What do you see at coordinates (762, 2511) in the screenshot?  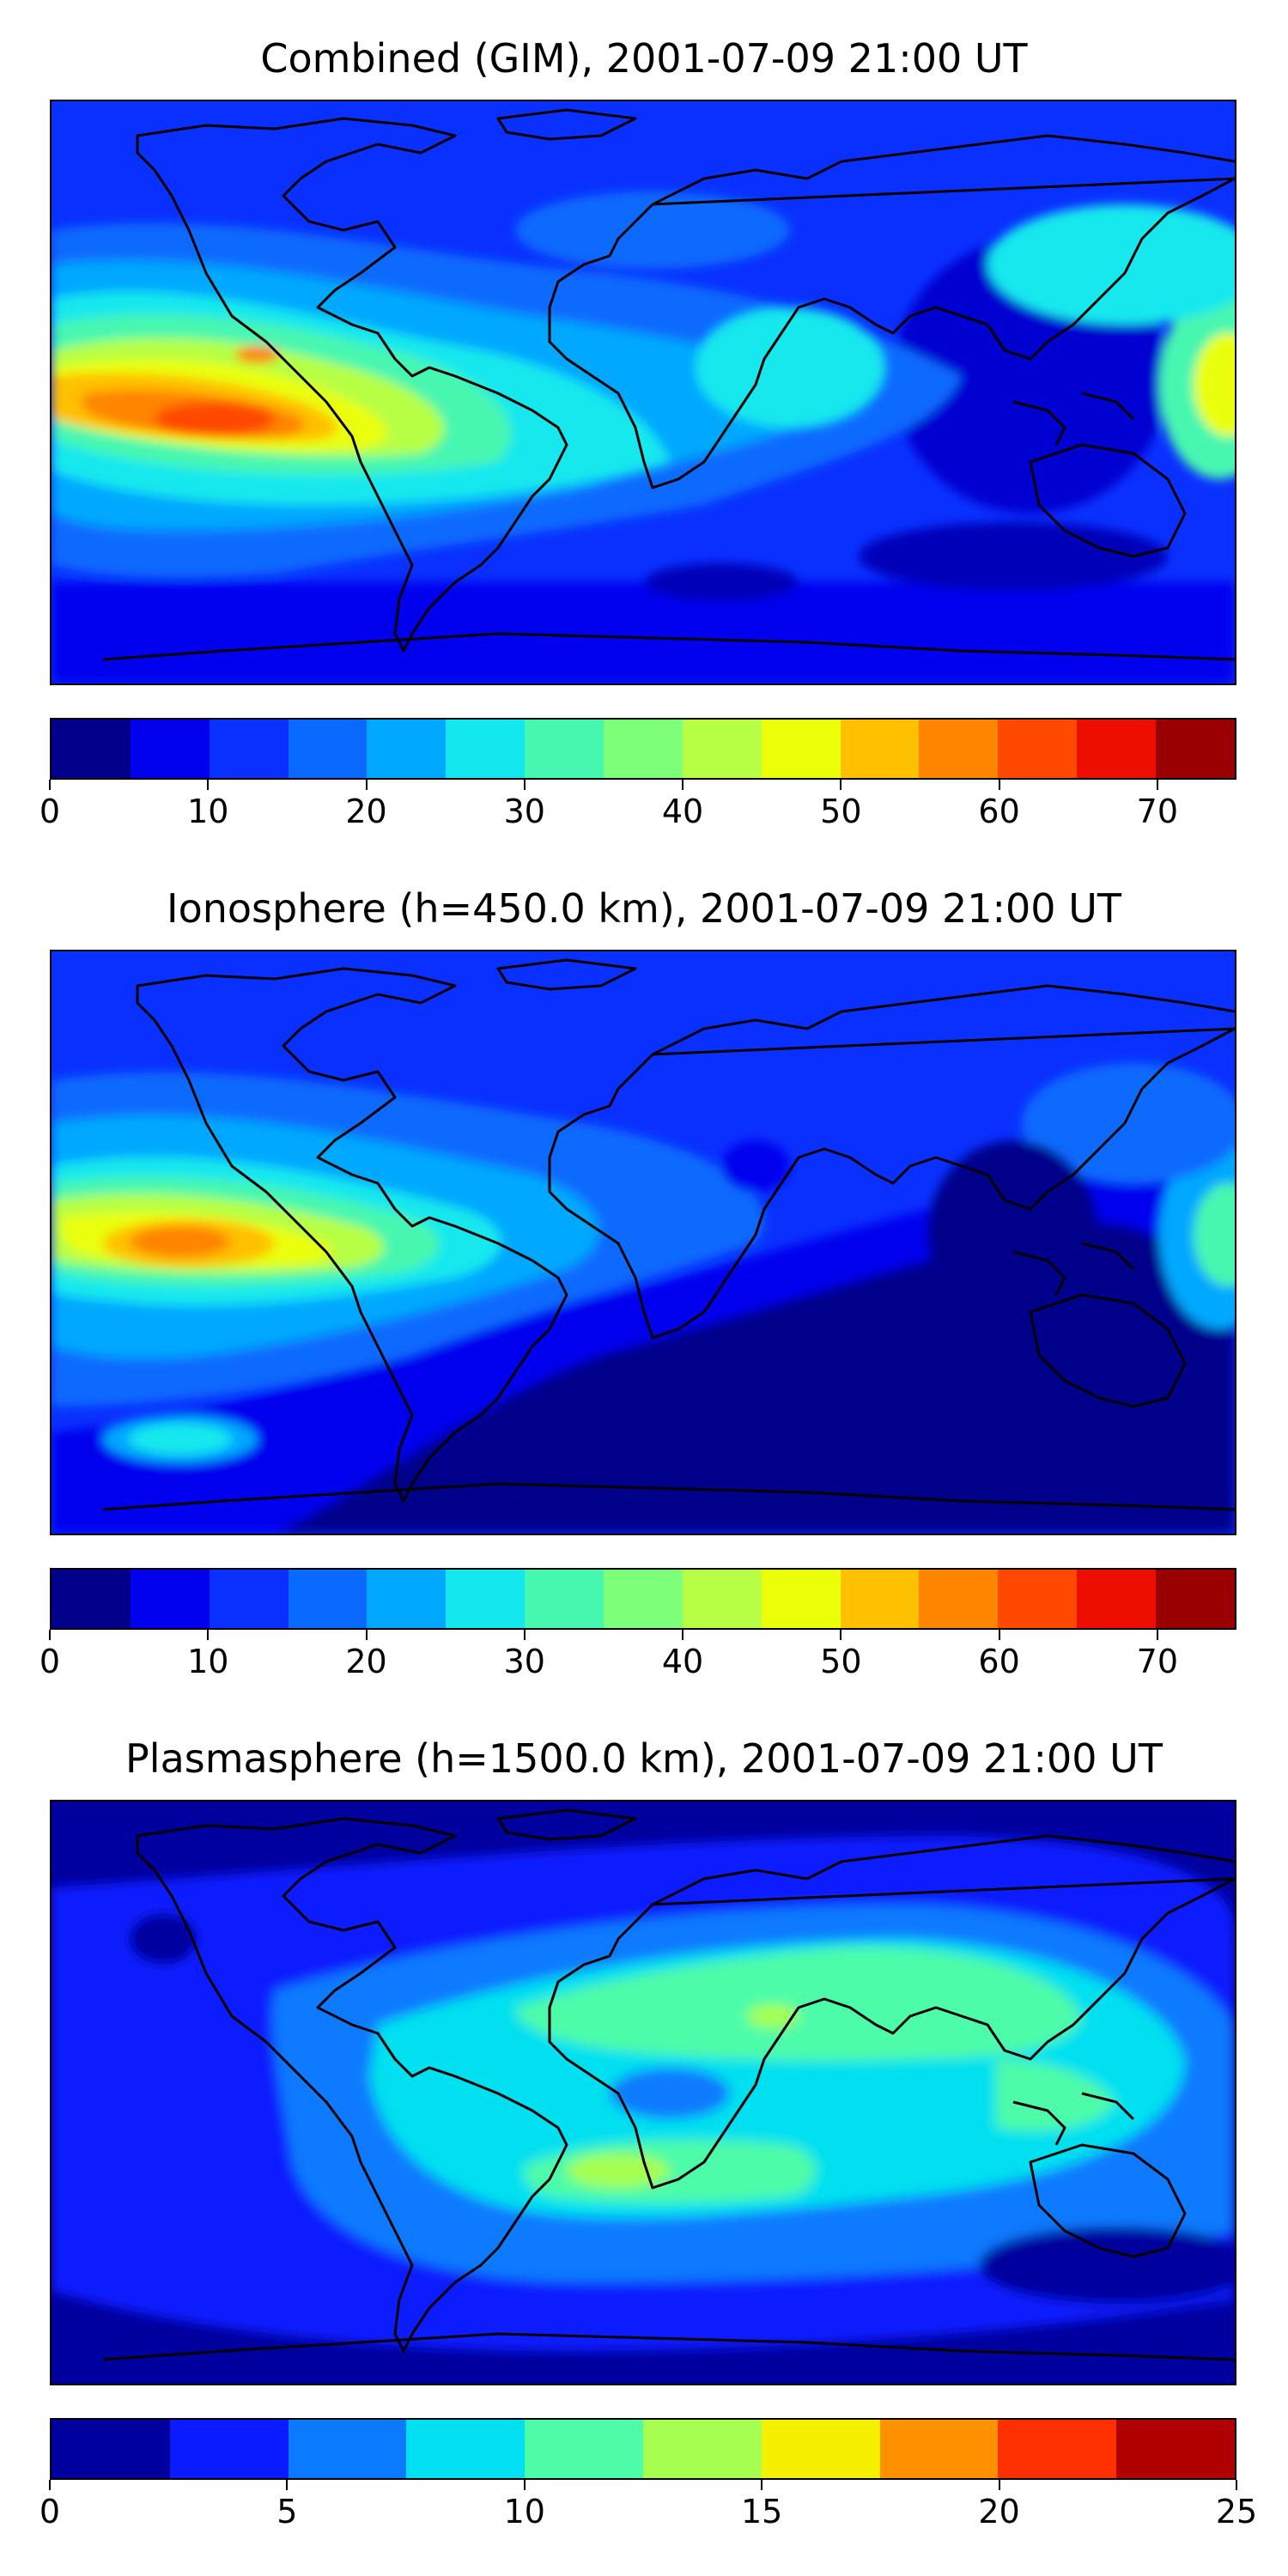 I see `plasmasphere-colorbar-tick-label: 15` at bounding box center [762, 2511].